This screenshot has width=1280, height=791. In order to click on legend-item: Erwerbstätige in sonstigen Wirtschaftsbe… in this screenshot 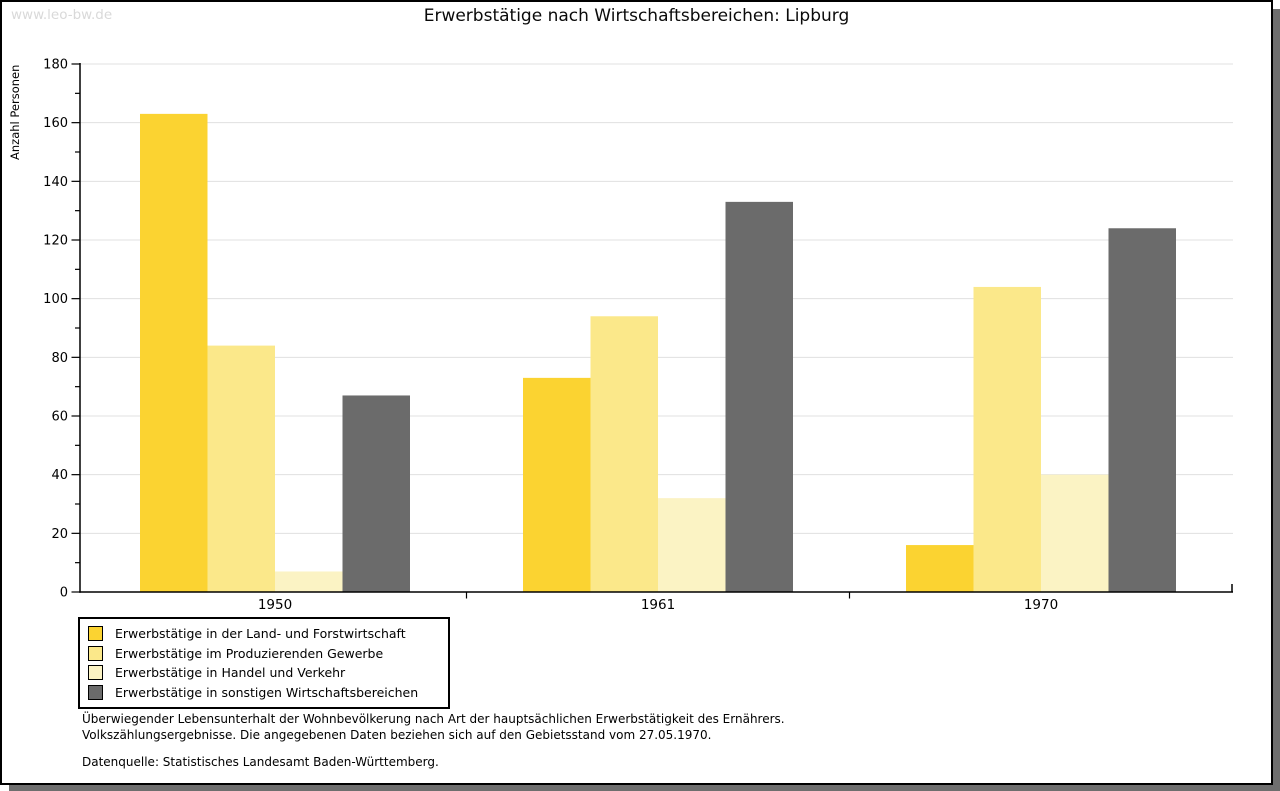, I will do `click(260, 693)`.